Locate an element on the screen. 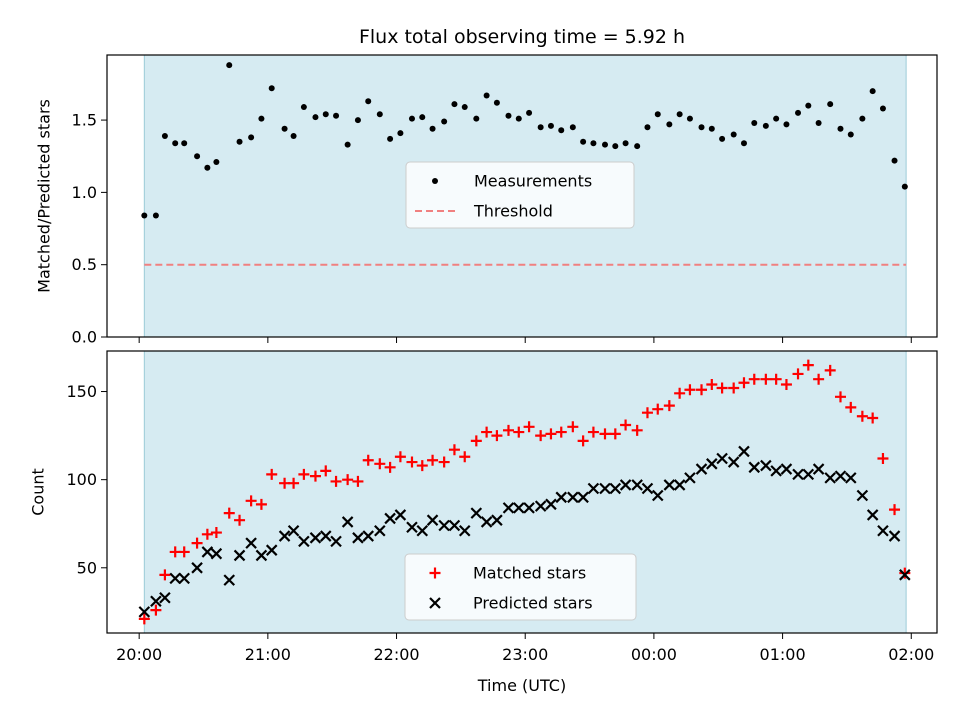  legend-measurements-label: Measurements is located at coordinates (533, 181).